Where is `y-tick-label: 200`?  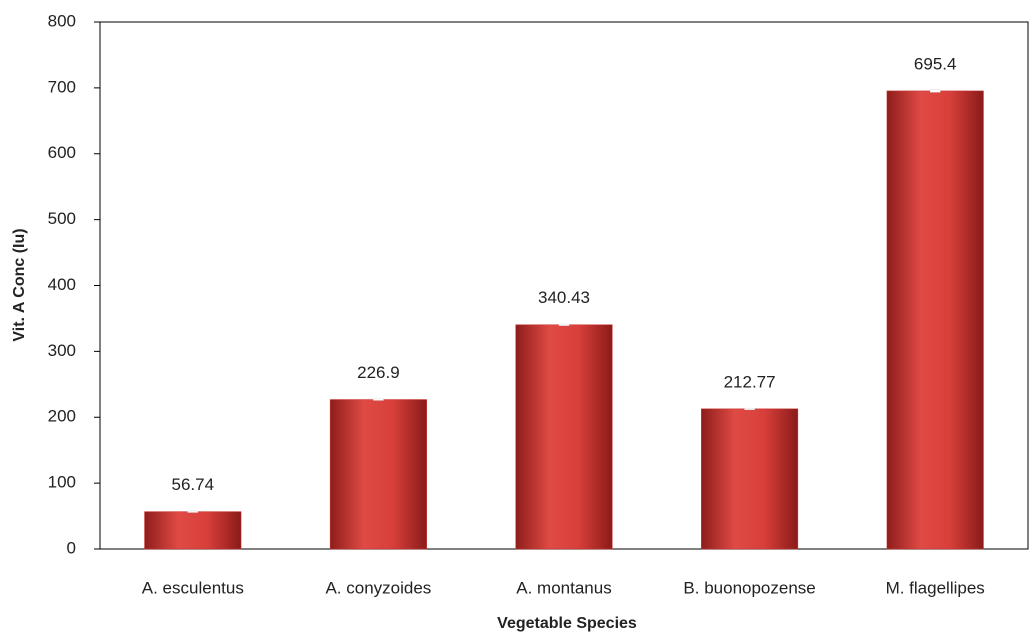
y-tick-label: 200 is located at coordinates (62, 416).